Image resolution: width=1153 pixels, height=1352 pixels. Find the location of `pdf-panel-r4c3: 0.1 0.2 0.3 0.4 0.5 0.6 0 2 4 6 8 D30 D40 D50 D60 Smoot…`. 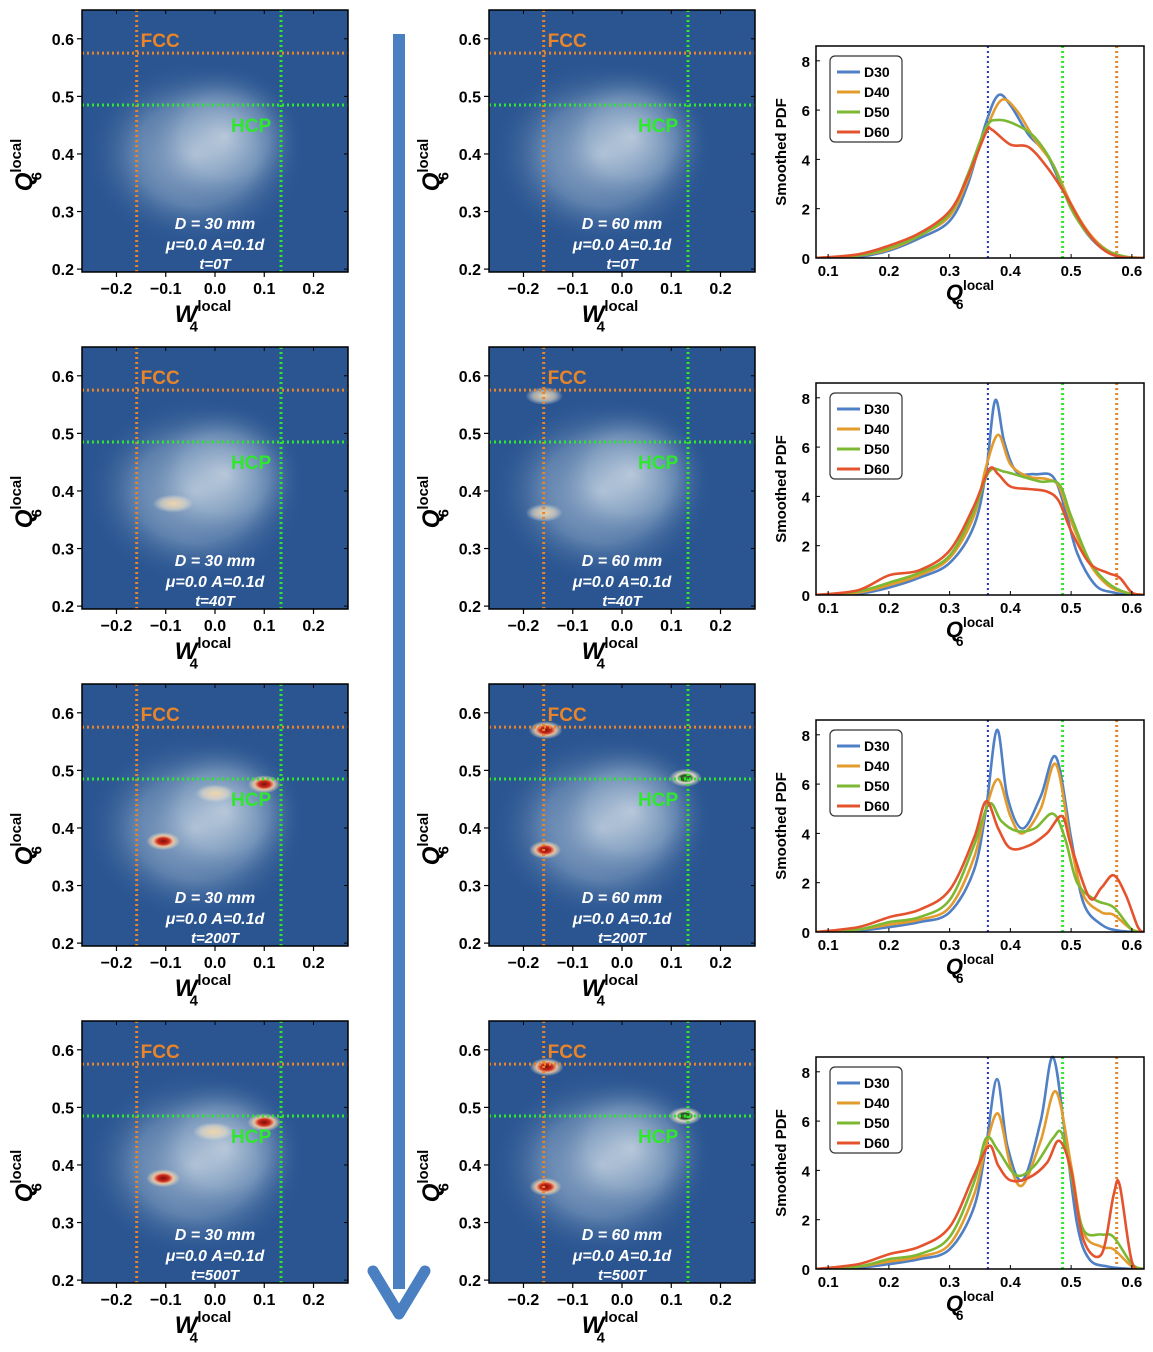

pdf-panel-r4c3: 0.1 0.2 0.3 0.4 0.5 0.6 0 2 4 6 8 D30 D40 D50 D60 Smoot… is located at coordinates (959, 1189).